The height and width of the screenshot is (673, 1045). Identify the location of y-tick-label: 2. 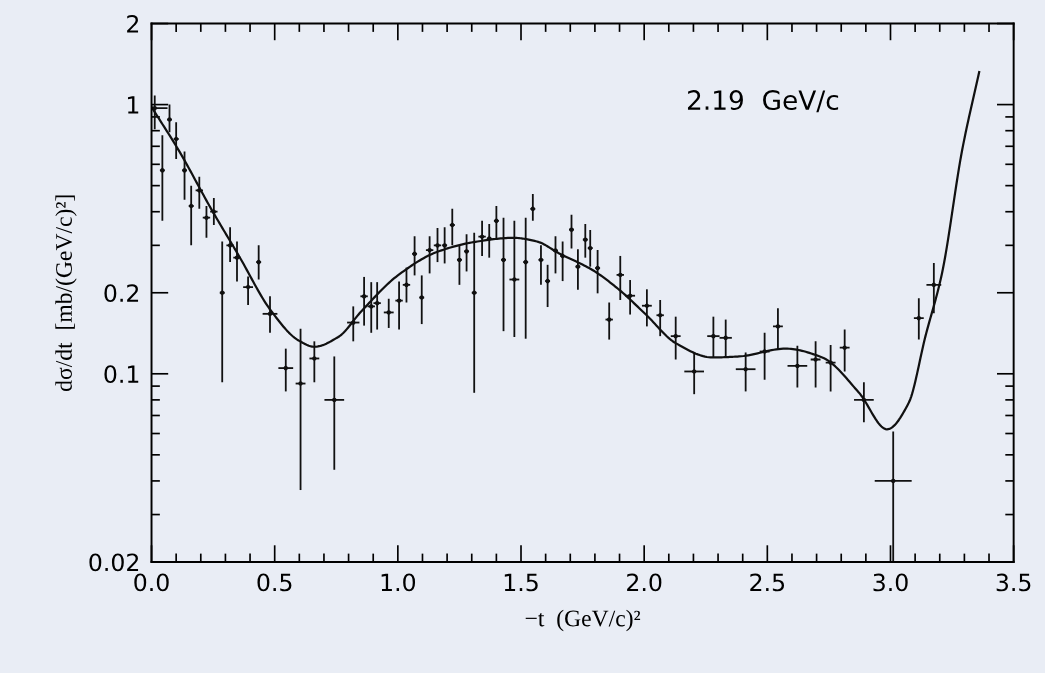
(133, 24).